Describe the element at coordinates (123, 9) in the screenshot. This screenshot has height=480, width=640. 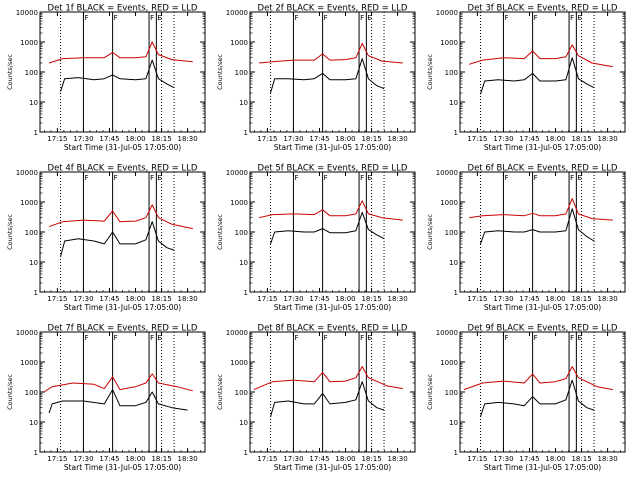
I see `panel-title: Det 1f BLACK = Events, RED = LLD` at that location.